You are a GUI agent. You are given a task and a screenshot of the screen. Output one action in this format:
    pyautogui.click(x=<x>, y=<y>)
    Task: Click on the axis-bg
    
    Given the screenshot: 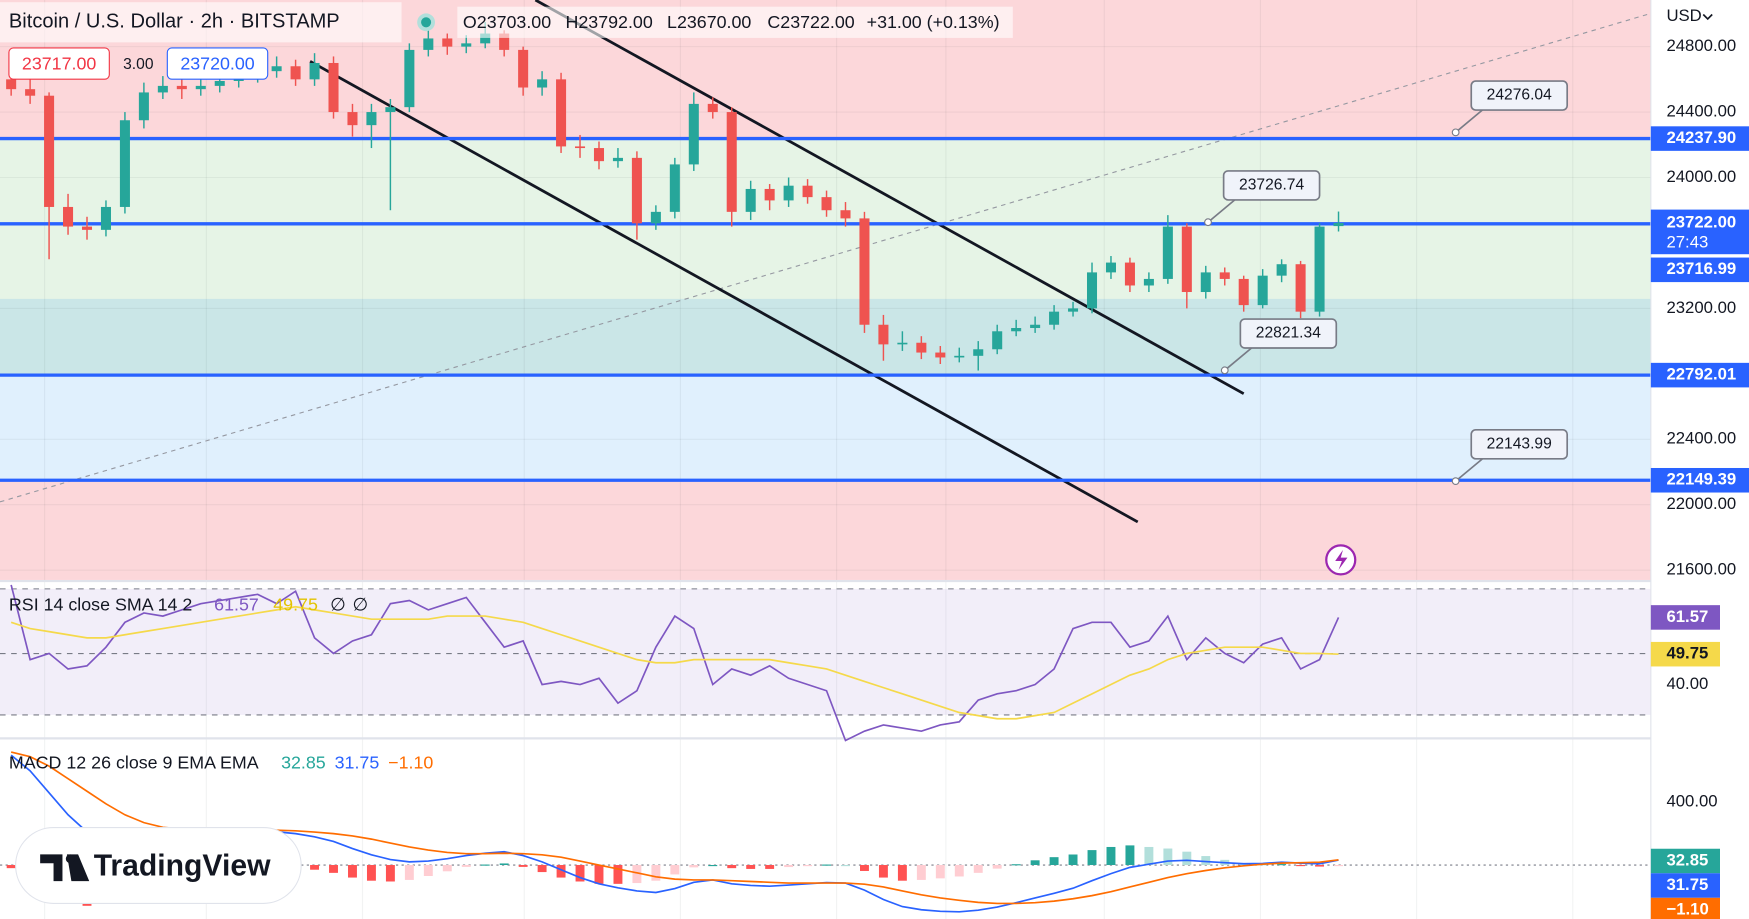 What is the action you would take?
    pyautogui.click(x=1699, y=459)
    